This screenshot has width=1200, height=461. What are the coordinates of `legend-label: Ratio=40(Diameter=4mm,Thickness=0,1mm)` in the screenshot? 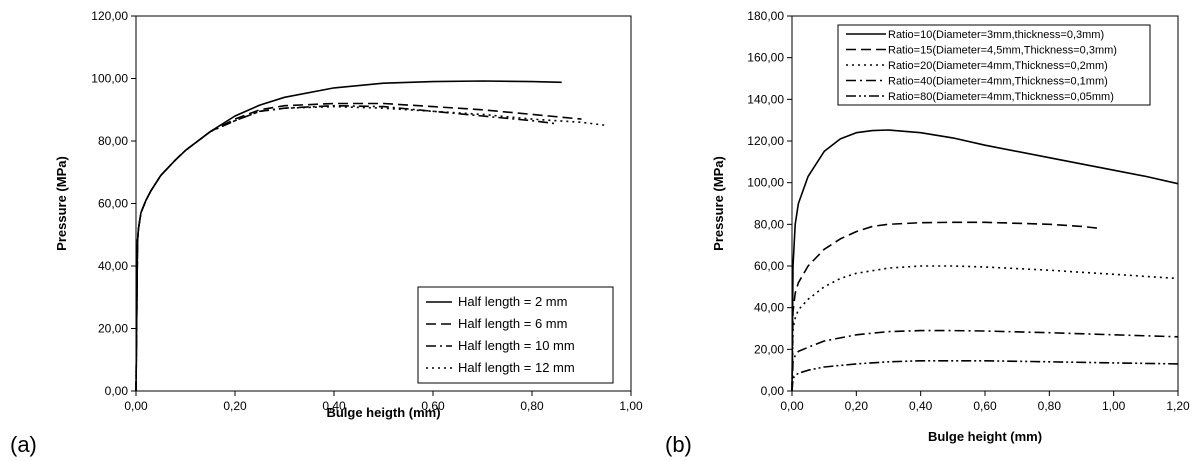 It's located at (998, 82).